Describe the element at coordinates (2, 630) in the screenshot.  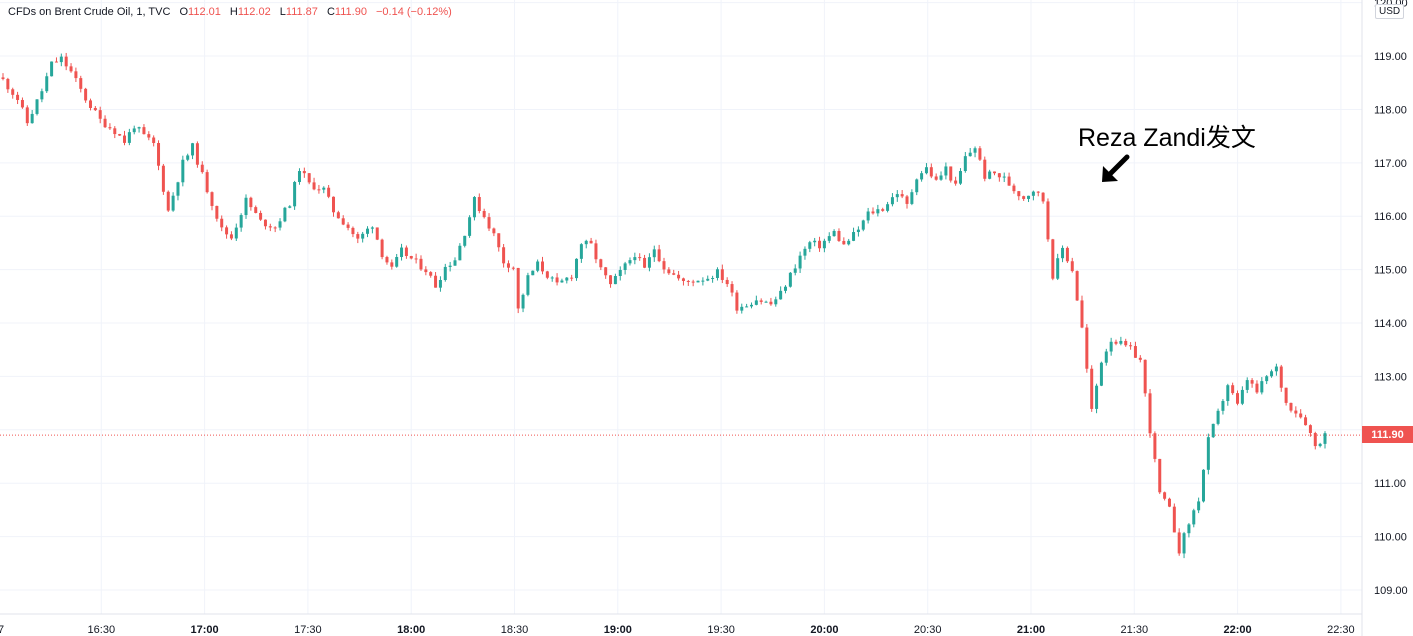
I see `x-tick-label: 07` at that location.